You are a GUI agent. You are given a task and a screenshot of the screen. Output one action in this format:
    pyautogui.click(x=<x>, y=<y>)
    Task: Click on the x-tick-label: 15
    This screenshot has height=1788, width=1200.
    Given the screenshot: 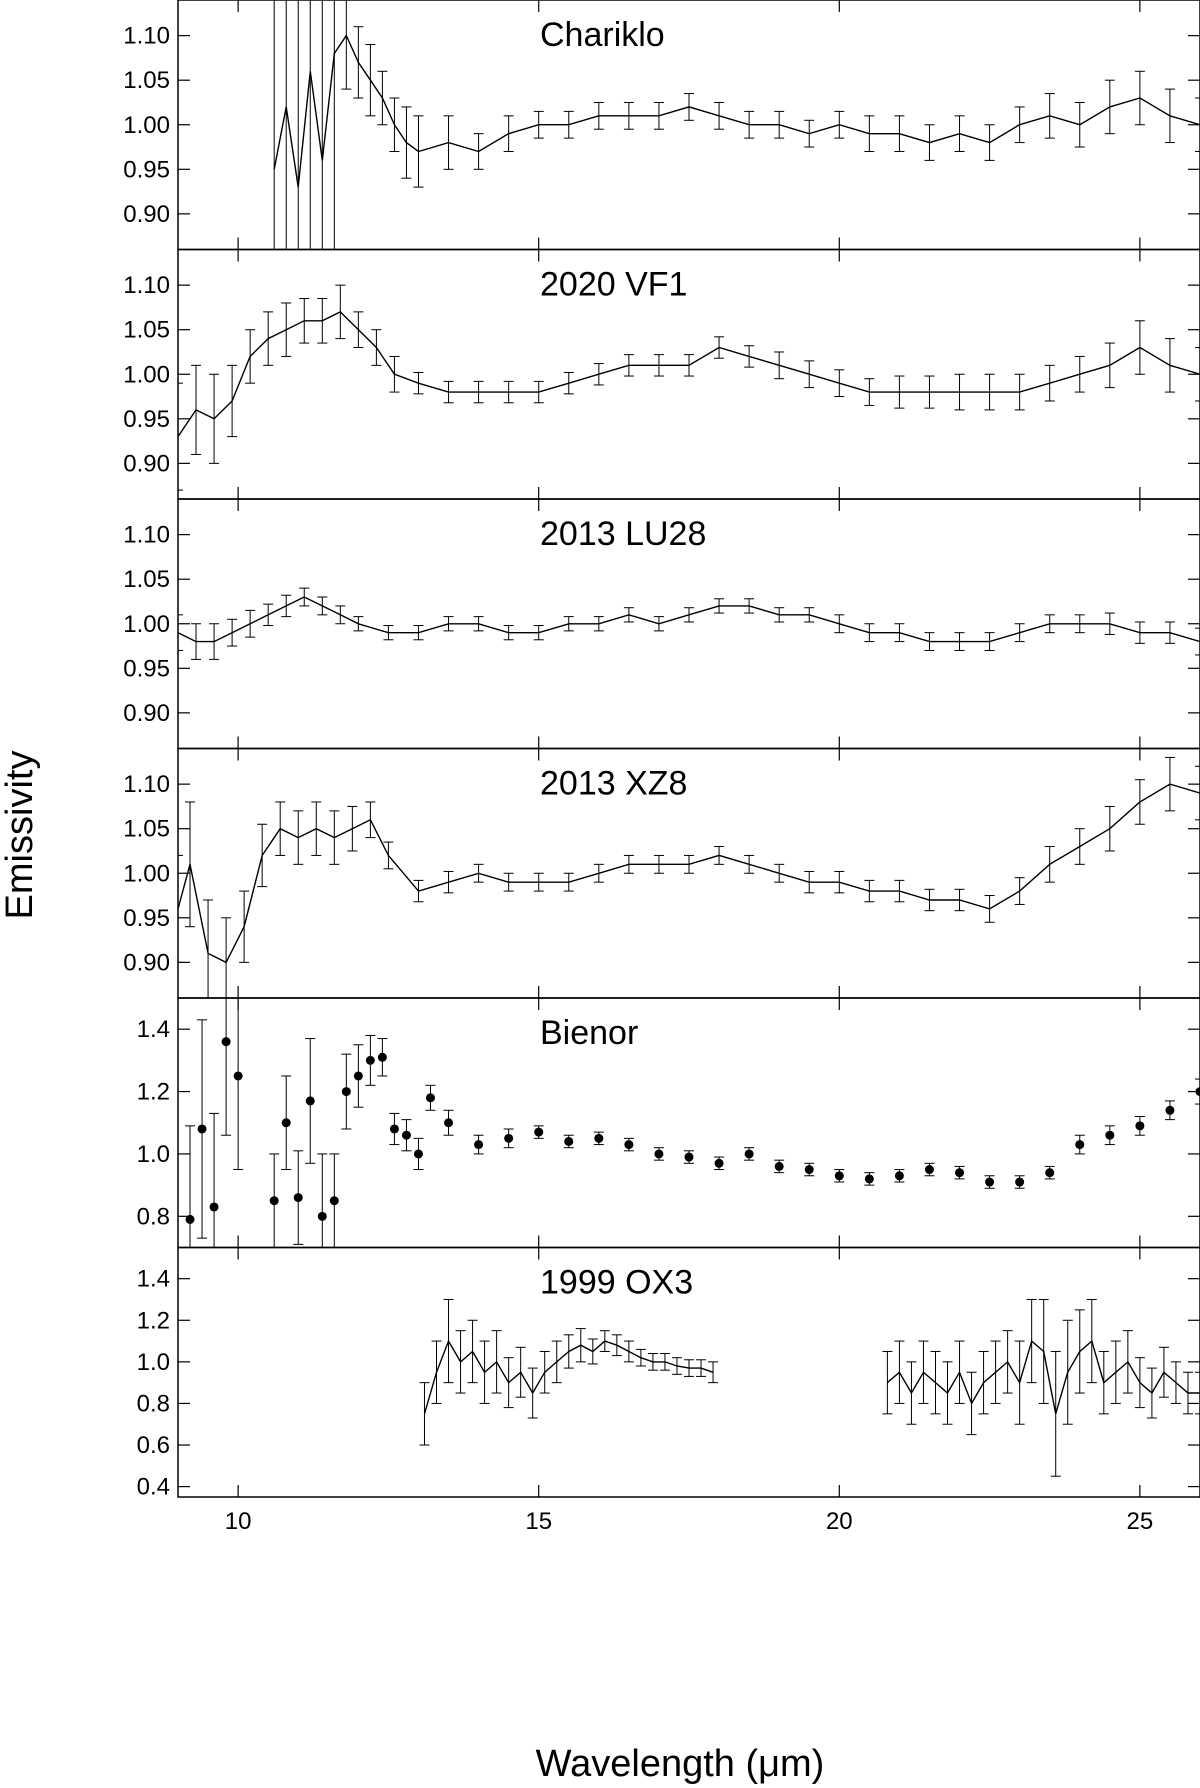 What is the action you would take?
    pyautogui.click(x=538, y=1521)
    